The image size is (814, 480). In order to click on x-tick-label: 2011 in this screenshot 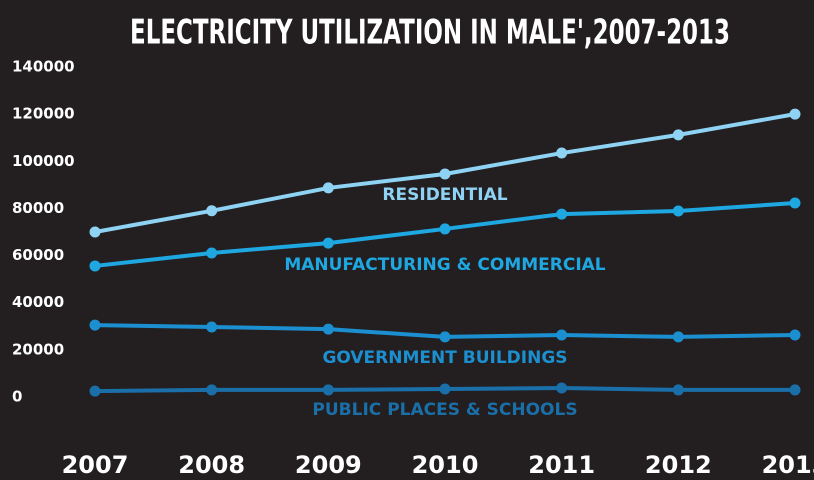, I will do `click(561, 465)`.